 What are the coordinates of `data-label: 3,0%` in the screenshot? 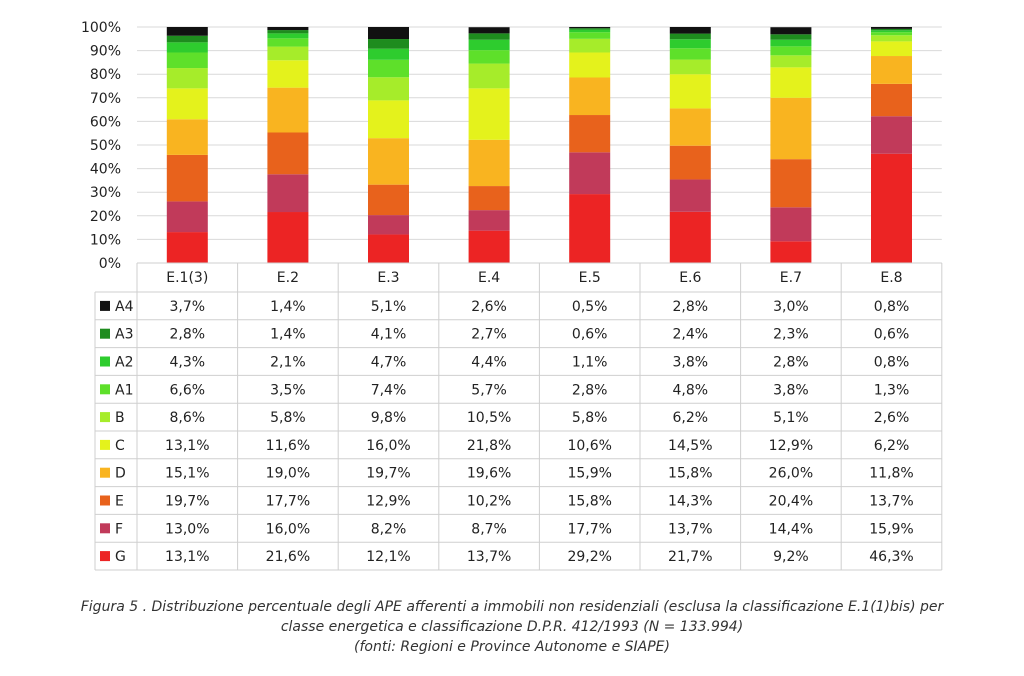 It's located at (791, 307).